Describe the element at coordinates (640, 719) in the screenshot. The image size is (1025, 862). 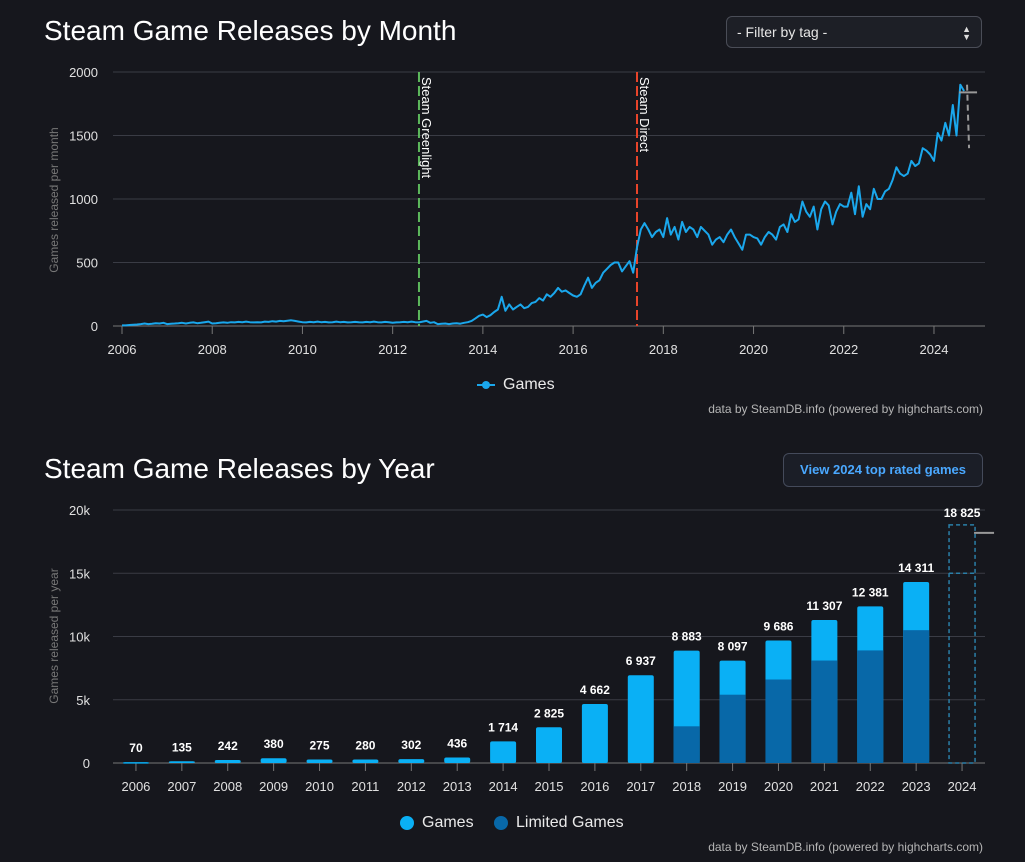
I see `bar-games-2017` at that location.